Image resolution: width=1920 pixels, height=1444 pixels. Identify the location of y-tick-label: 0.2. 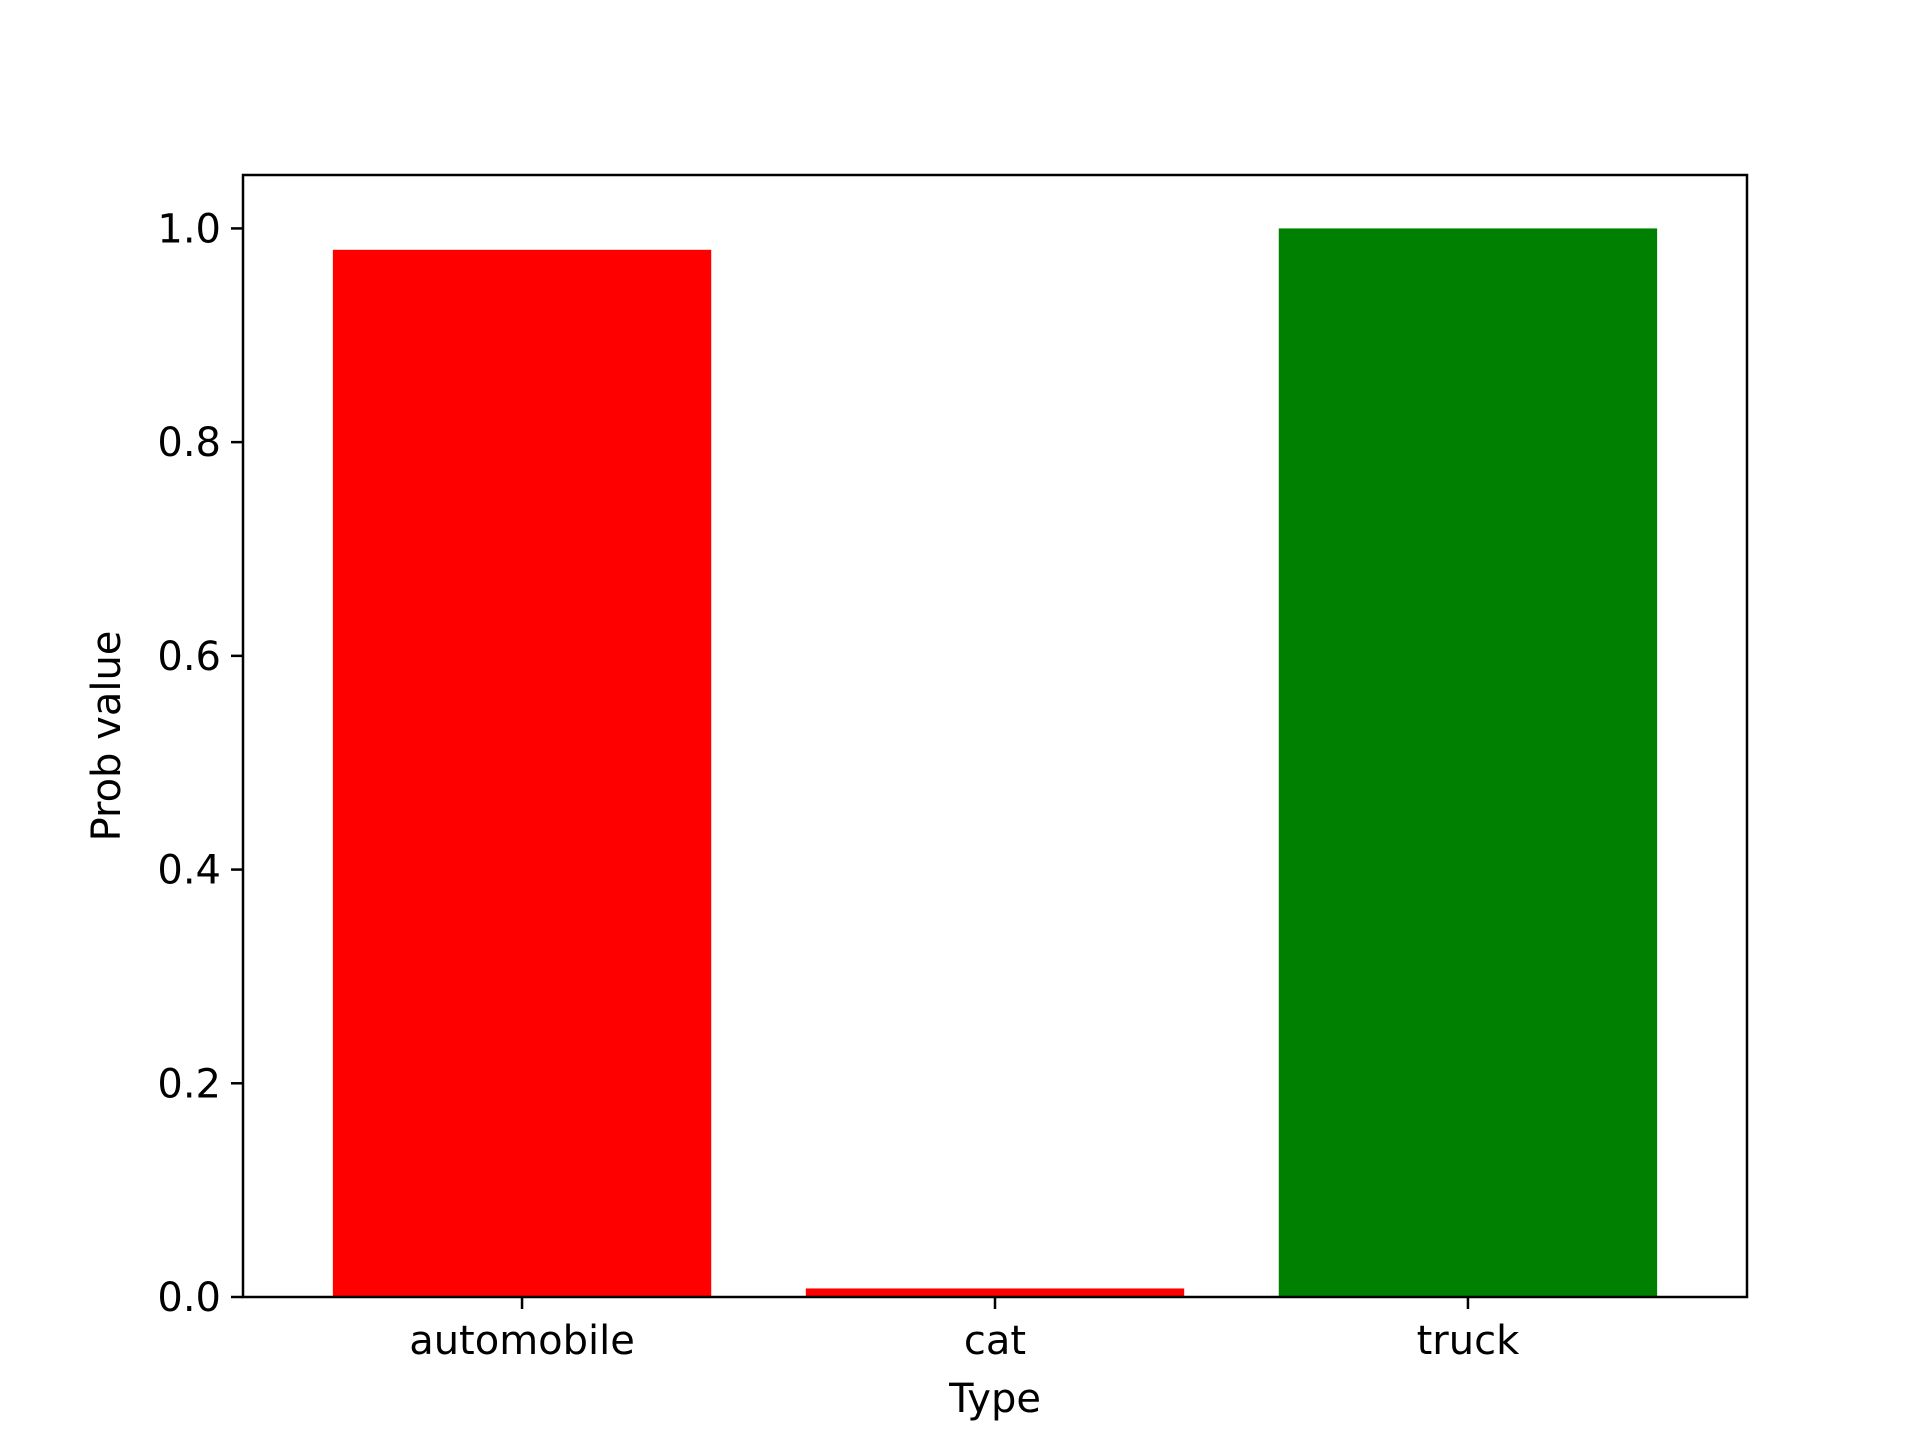
(189, 1084).